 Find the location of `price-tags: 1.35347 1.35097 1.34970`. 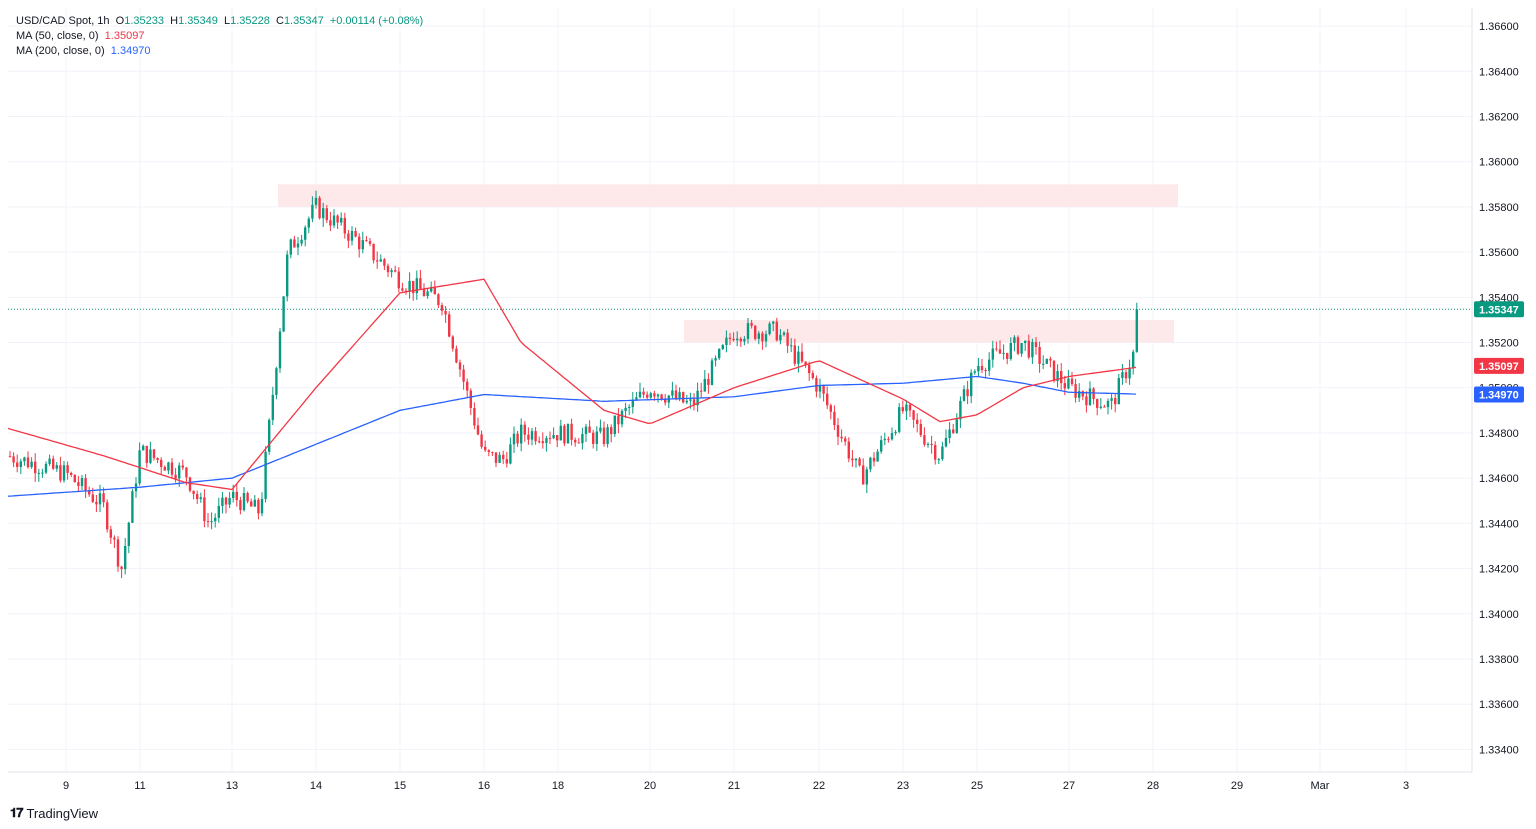

price-tags: 1.35347 1.35097 1.34970 is located at coordinates (1499, 352).